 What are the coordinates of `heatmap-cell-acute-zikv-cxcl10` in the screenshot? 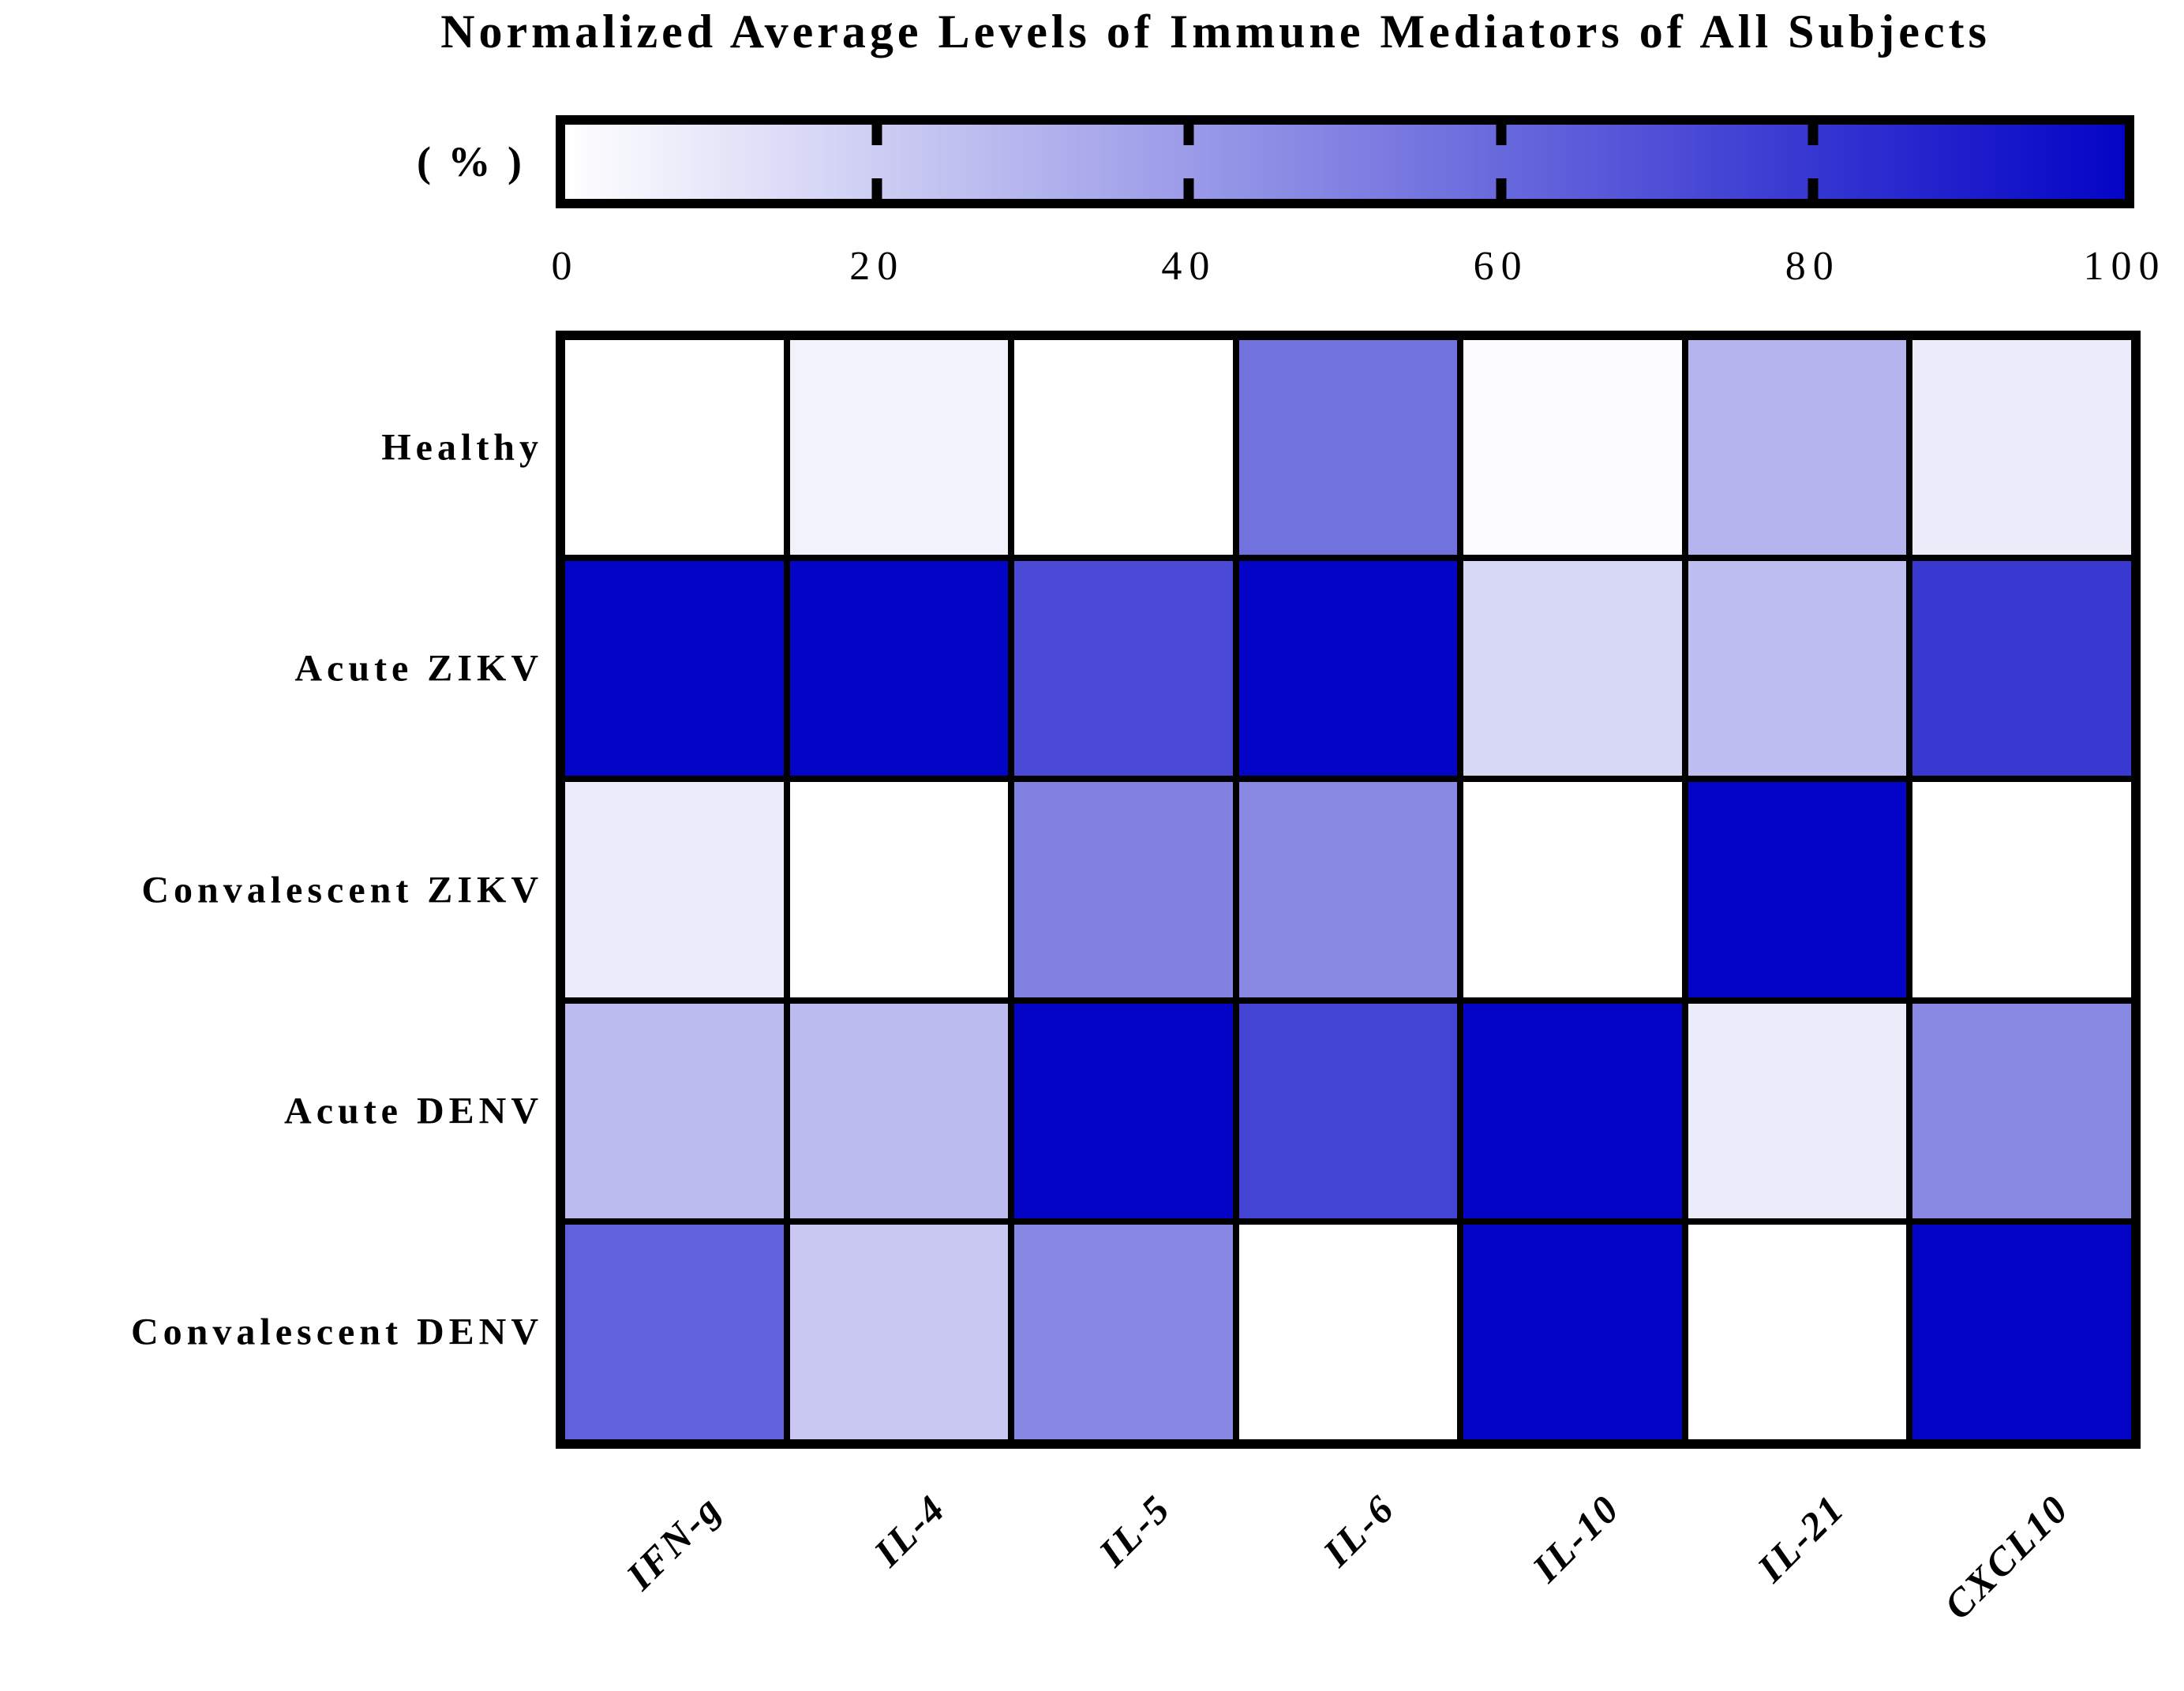 It's located at (2021, 668).